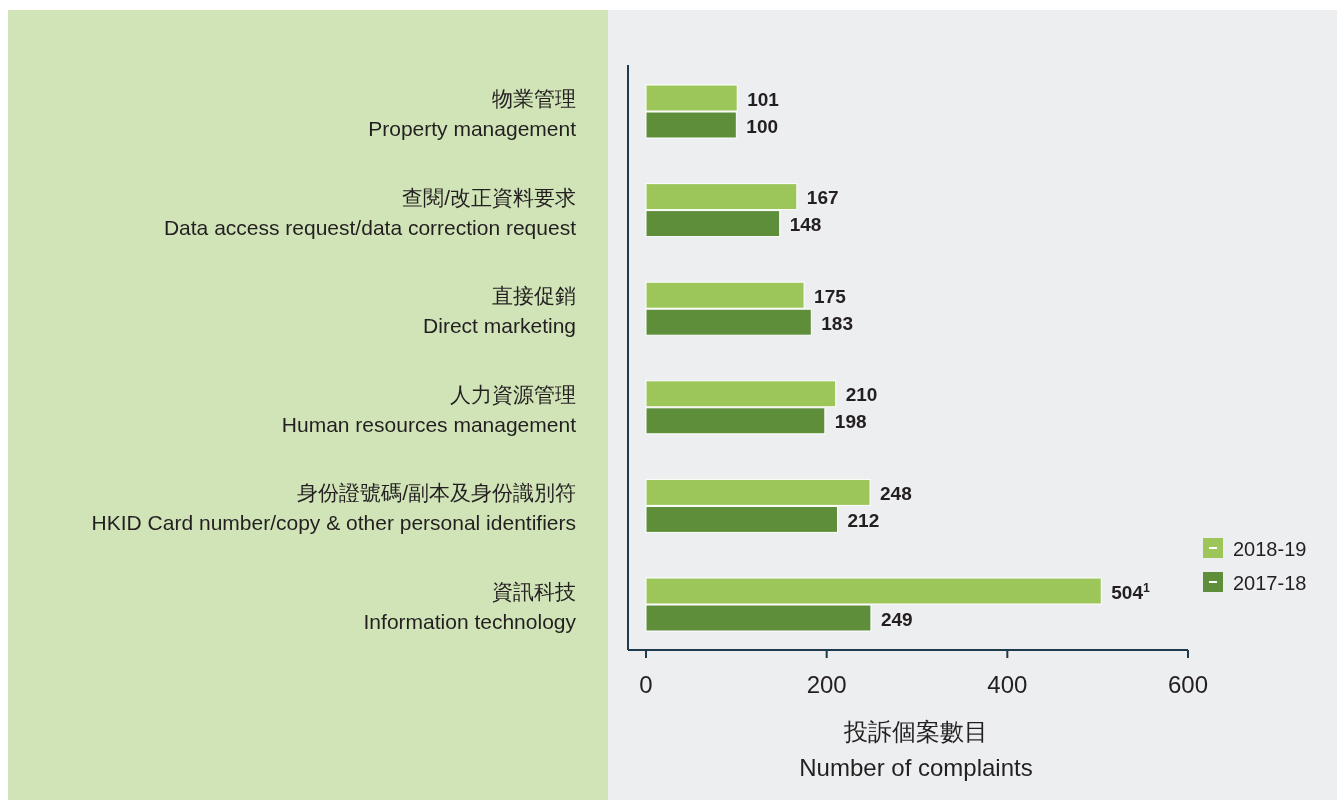 The width and height of the screenshot is (1337, 801). I want to click on data-label: 148, so click(805, 225).